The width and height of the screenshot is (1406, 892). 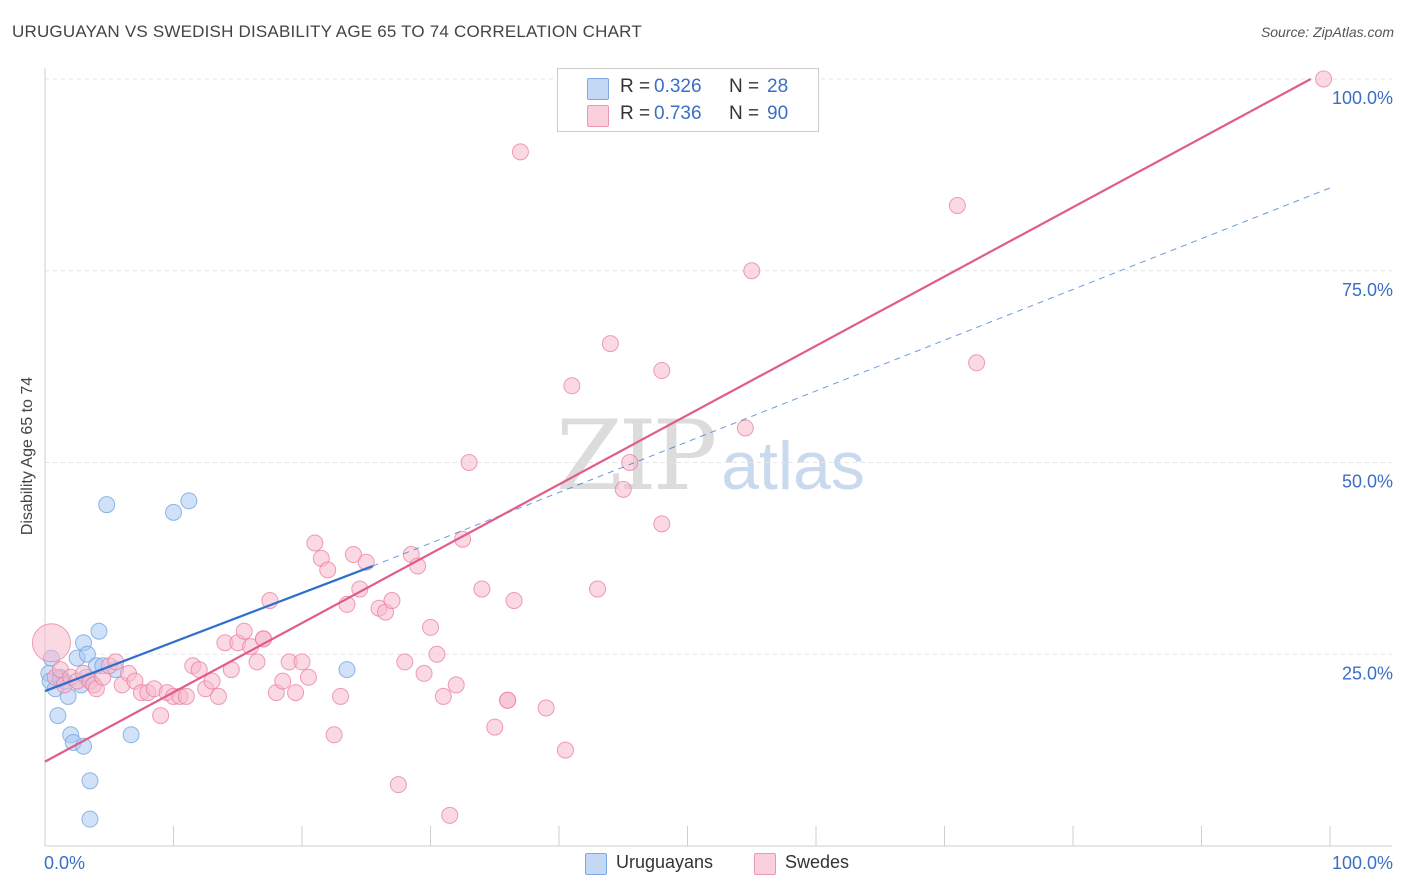 What do you see at coordinates (209, 629) in the screenshot?
I see `uruguayans-trend-line` at bounding box center [209, 629].